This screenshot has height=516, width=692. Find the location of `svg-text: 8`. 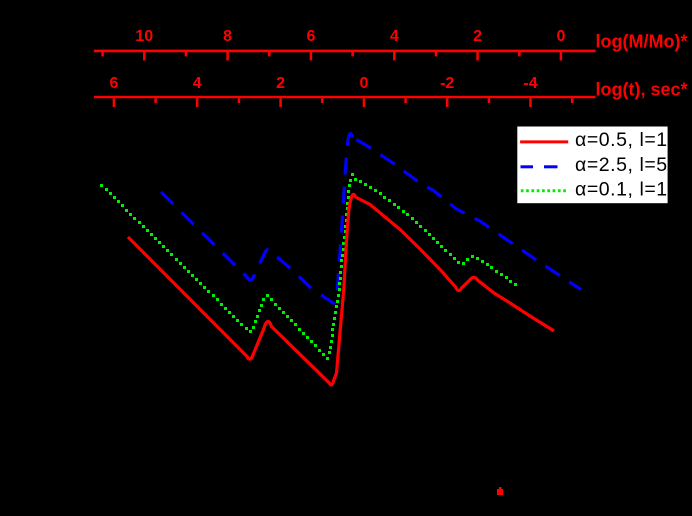

svg-text: 8 is located at coordinates (227, 36).